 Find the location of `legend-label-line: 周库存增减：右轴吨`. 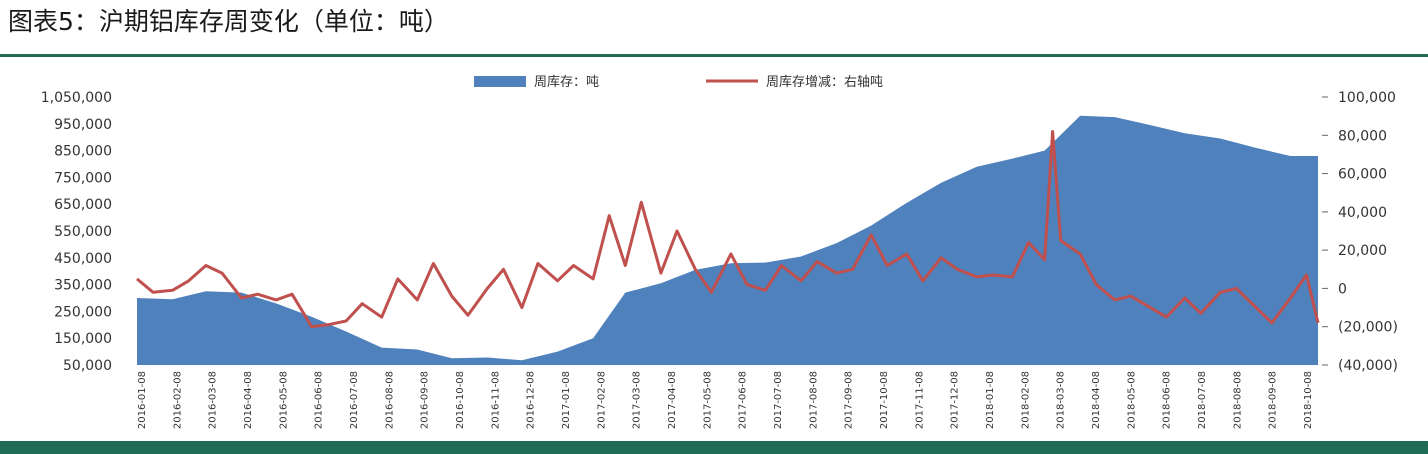

legend-label-line: 周库存增减：右轴吨 is located at coordinates (824, 82).